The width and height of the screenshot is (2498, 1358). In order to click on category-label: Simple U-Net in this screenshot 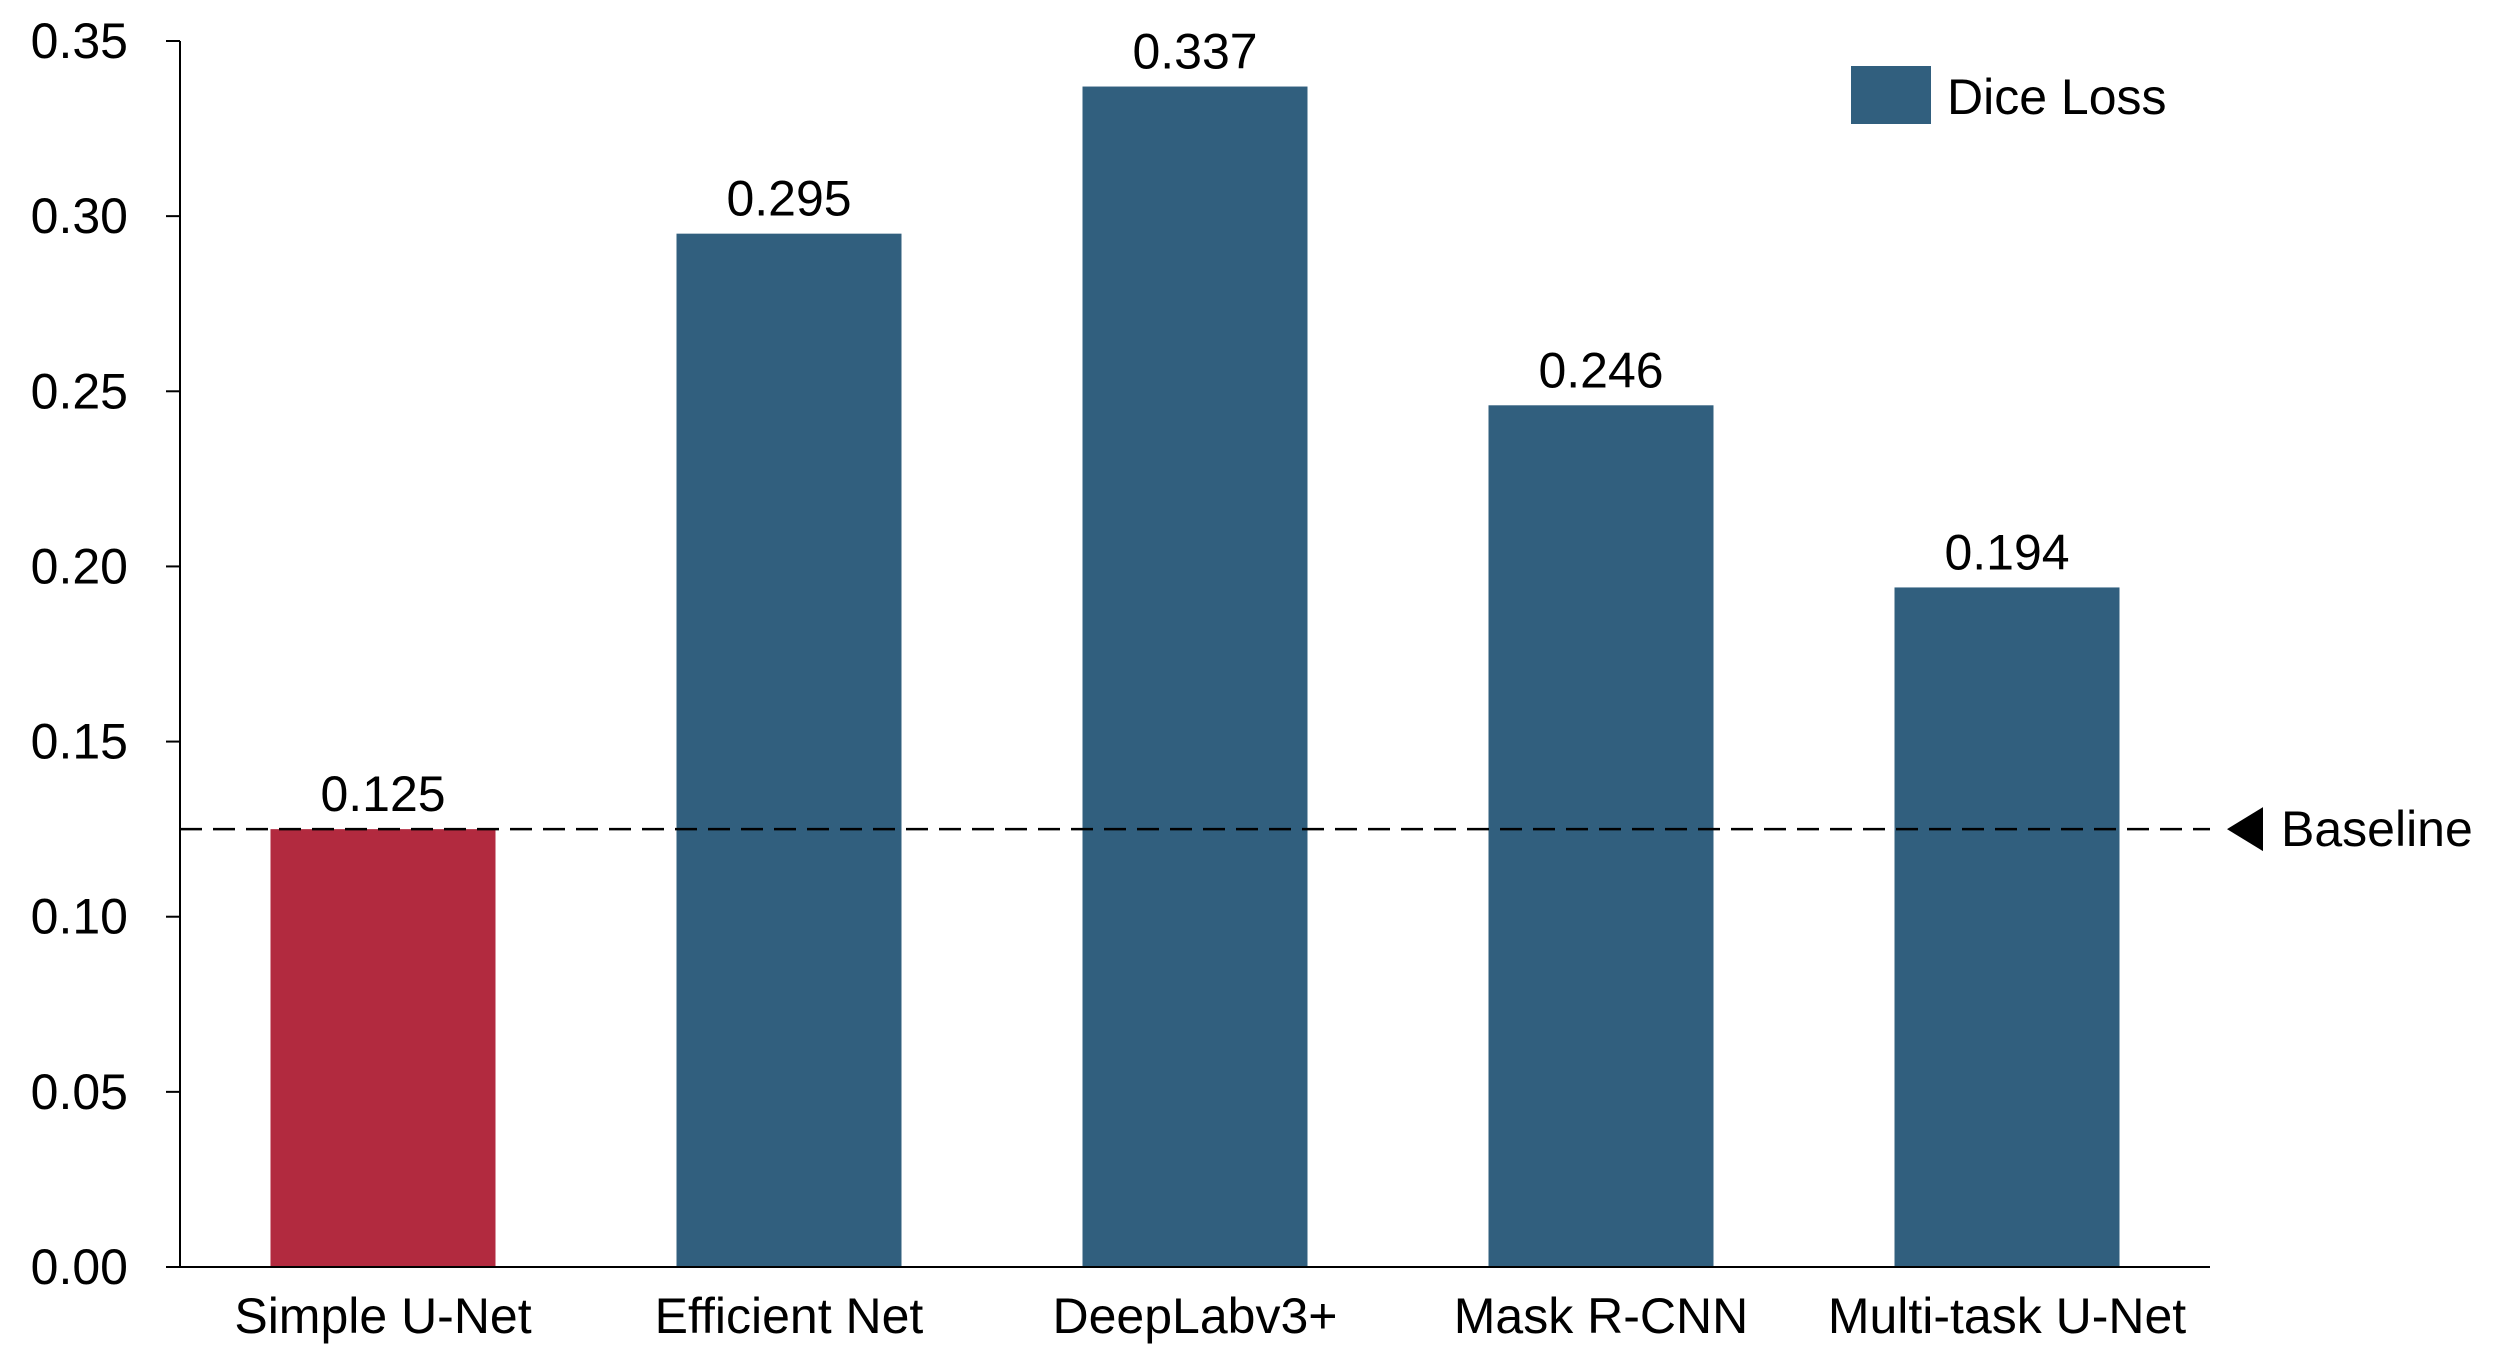, I will do `click(382, 1316)`.